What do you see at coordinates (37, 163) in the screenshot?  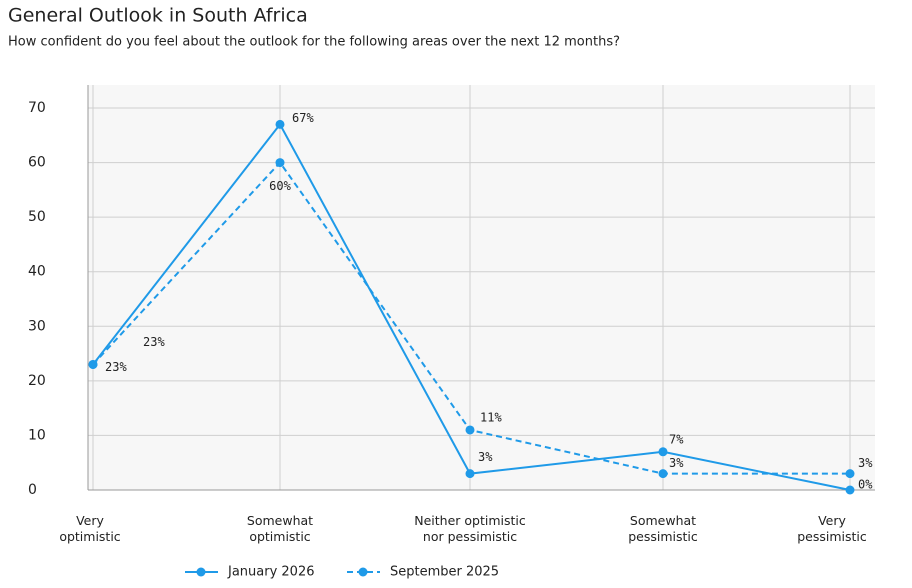 I see `y-tick-label: 60` at bounding box center [37, 163].